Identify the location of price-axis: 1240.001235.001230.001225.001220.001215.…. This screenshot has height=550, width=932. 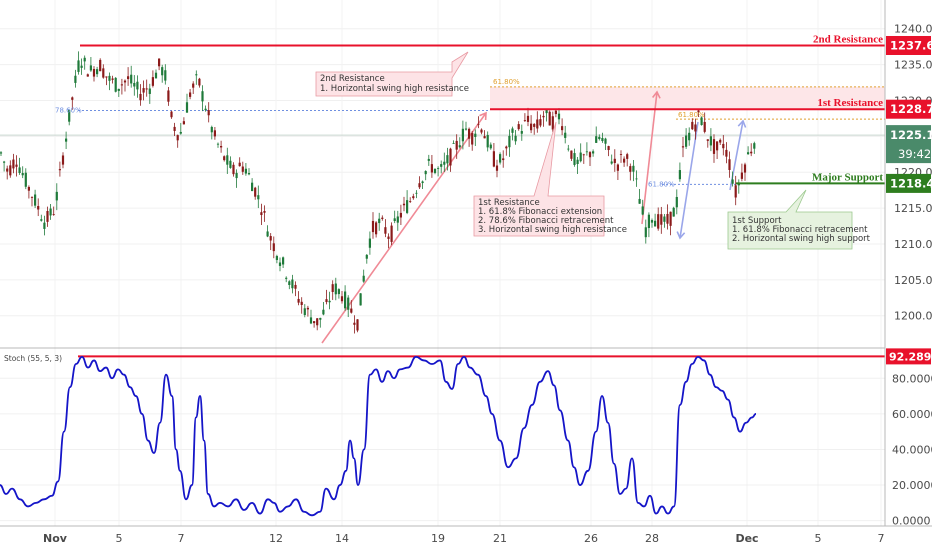
(913, 173).